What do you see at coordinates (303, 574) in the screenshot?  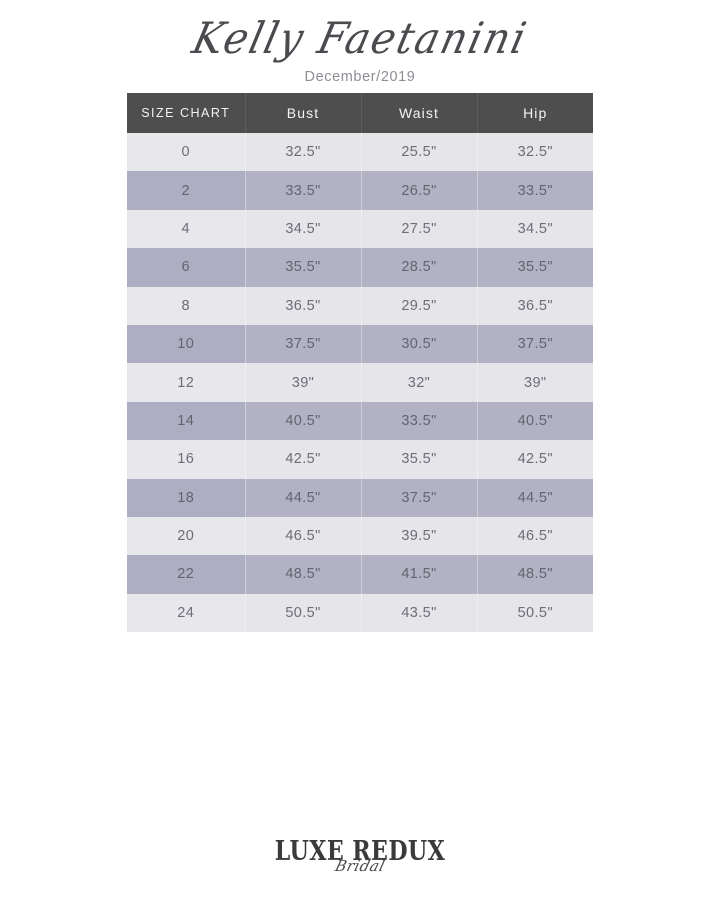 I see `cell-bust-value: 48.5"` at bounding box center [303, 574].